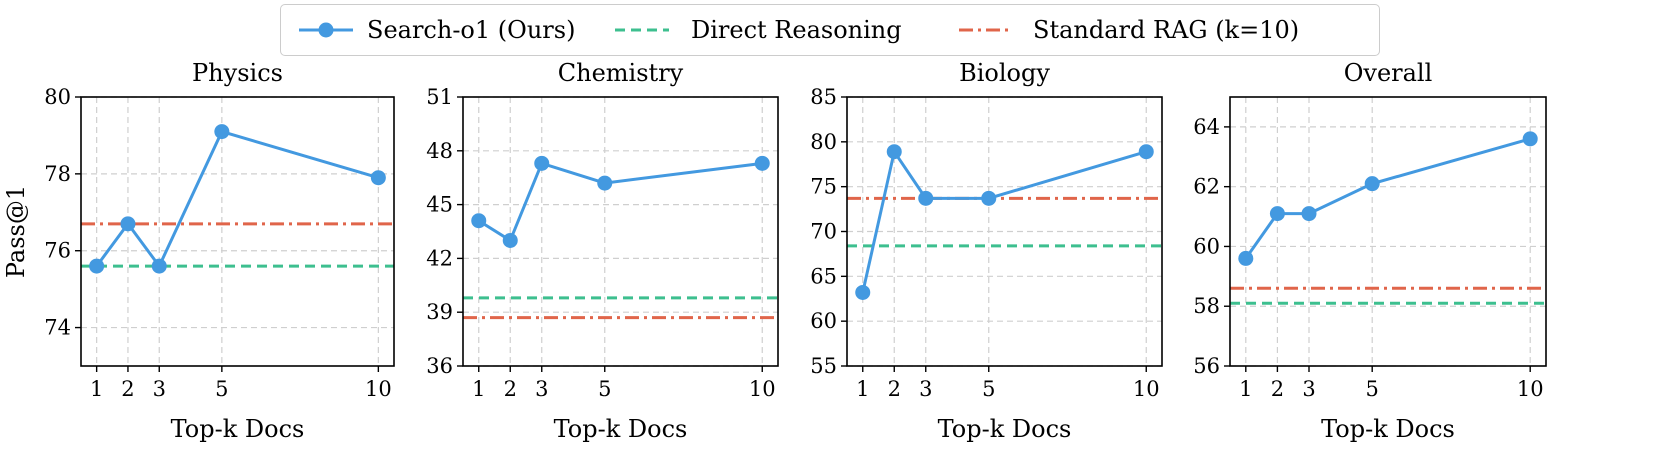 The height and width of the screenshot is (473, 1661). What do you see at coordinates (439, 151) in the screenshot?
I see `y-tick-label: 48` at bounding box center [439, 151].